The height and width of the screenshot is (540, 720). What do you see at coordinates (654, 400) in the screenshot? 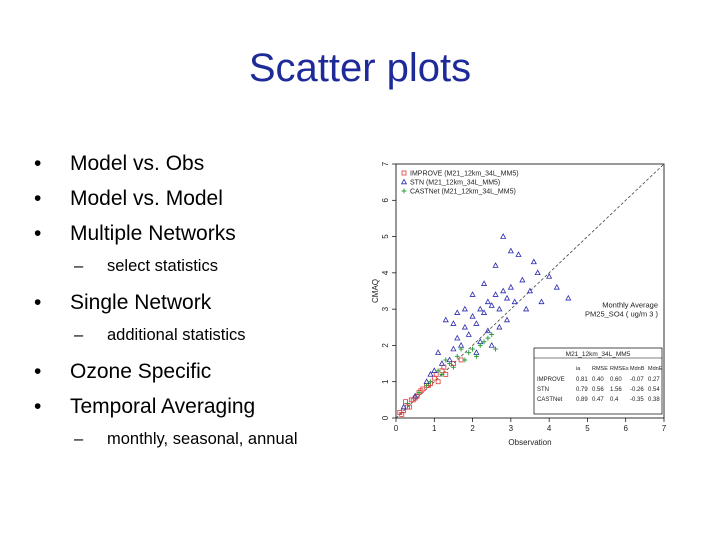
I see `stats-table-cell: 0.38` at bounding box center [654, 400].